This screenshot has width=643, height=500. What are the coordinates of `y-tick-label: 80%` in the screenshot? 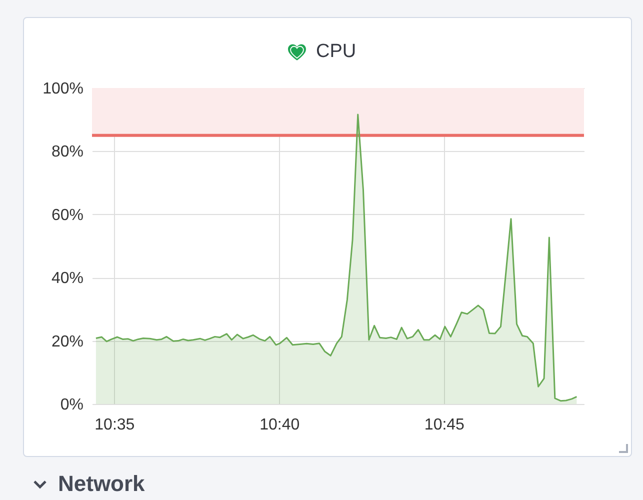 It's located at (67, 152).